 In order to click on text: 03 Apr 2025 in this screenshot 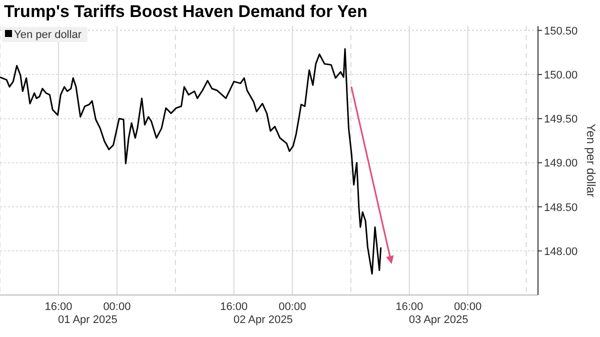, I will do `click(438, 320)`.